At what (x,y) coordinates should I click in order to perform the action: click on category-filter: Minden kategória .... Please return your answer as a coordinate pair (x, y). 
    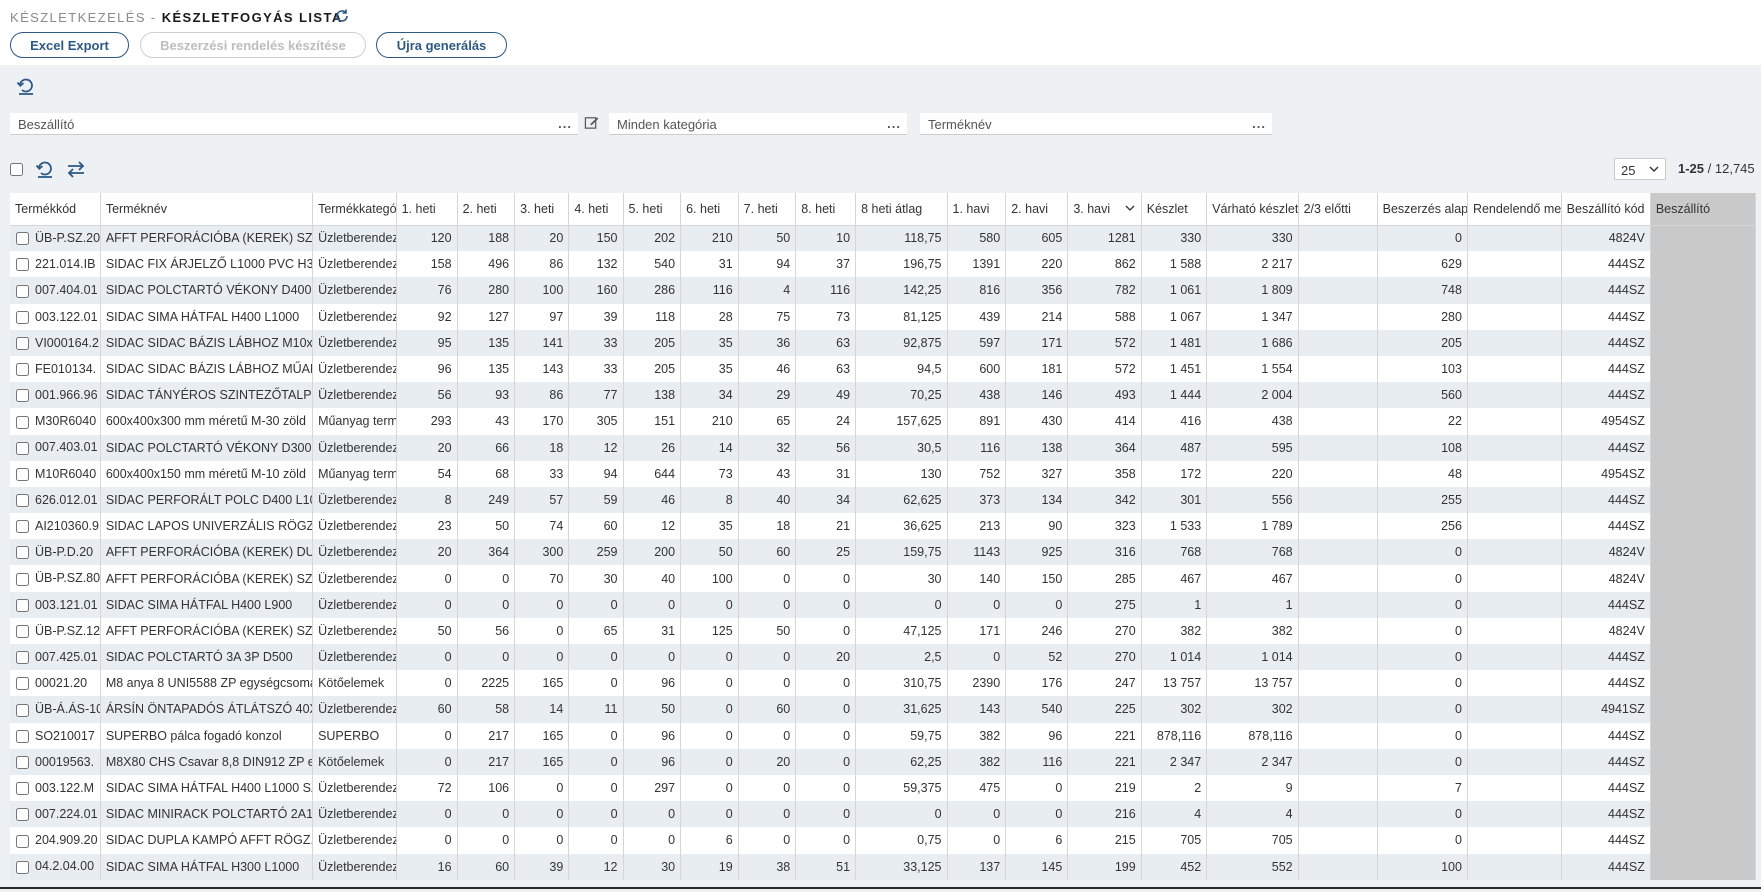
    Looking at the image, I should click on (758, 124).